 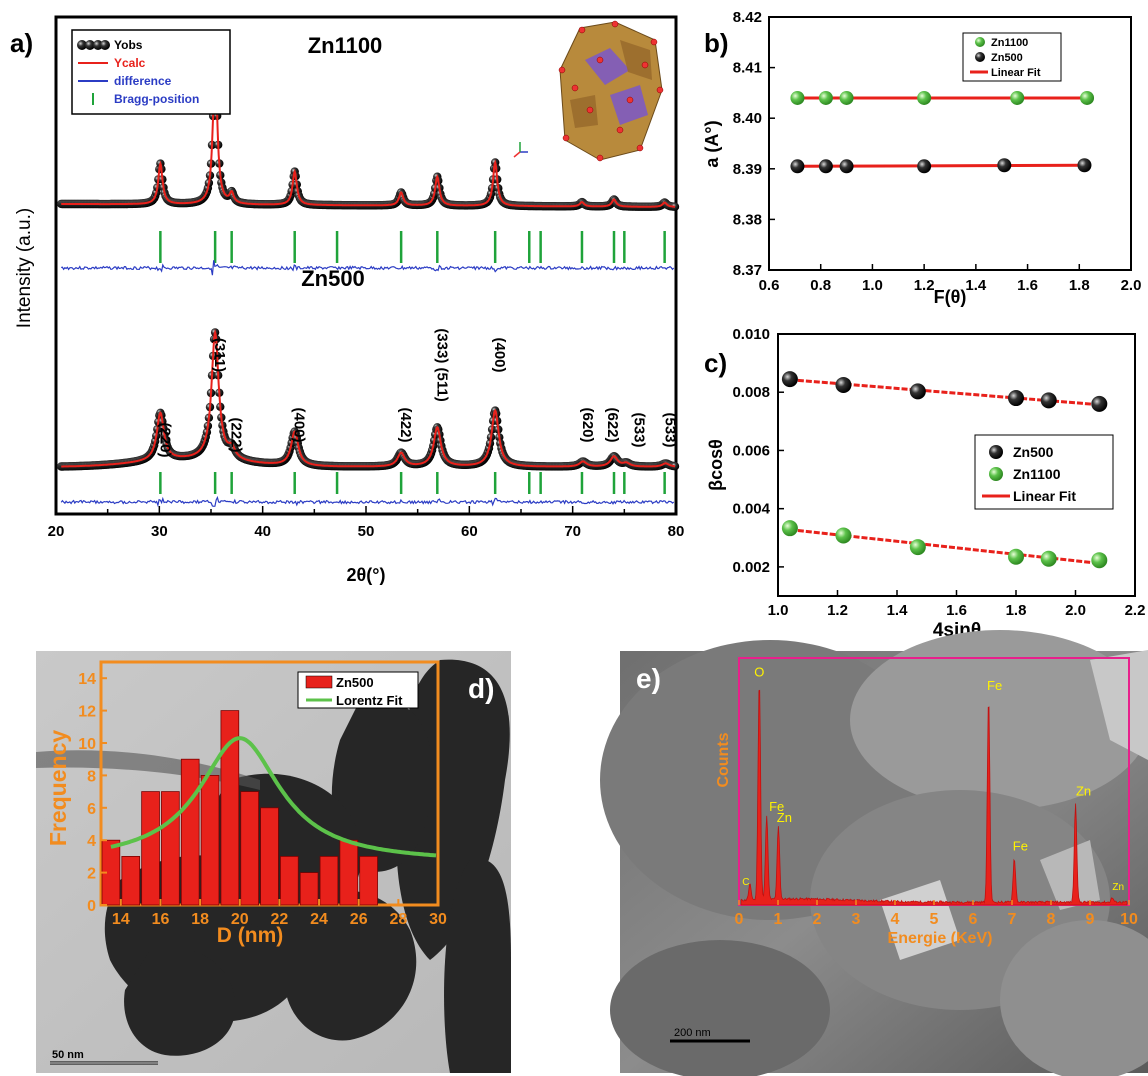 What do you see at coordinates (367, 502) in the screenshot?
I see `difference-line-Zn500` at bounding box center [367, 502].